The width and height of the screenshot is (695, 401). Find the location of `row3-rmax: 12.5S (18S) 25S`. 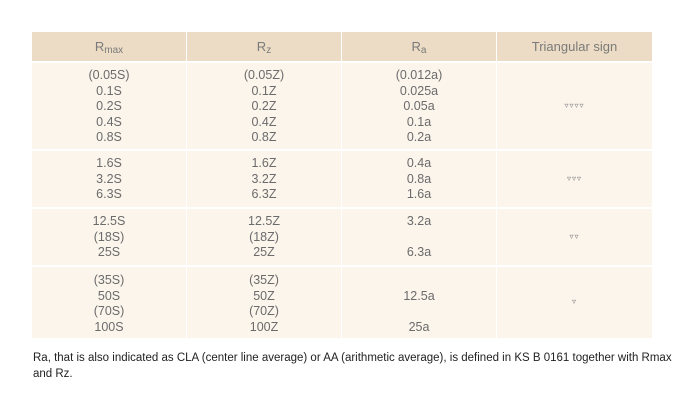

row3-rmax: 12.5S (18S) 25S is located at coordinates (109, 237).